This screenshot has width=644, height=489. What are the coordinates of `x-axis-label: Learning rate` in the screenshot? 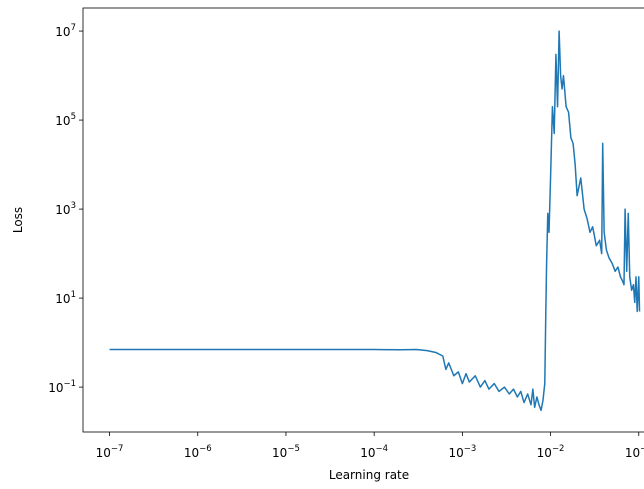 It's located at (369, 475).